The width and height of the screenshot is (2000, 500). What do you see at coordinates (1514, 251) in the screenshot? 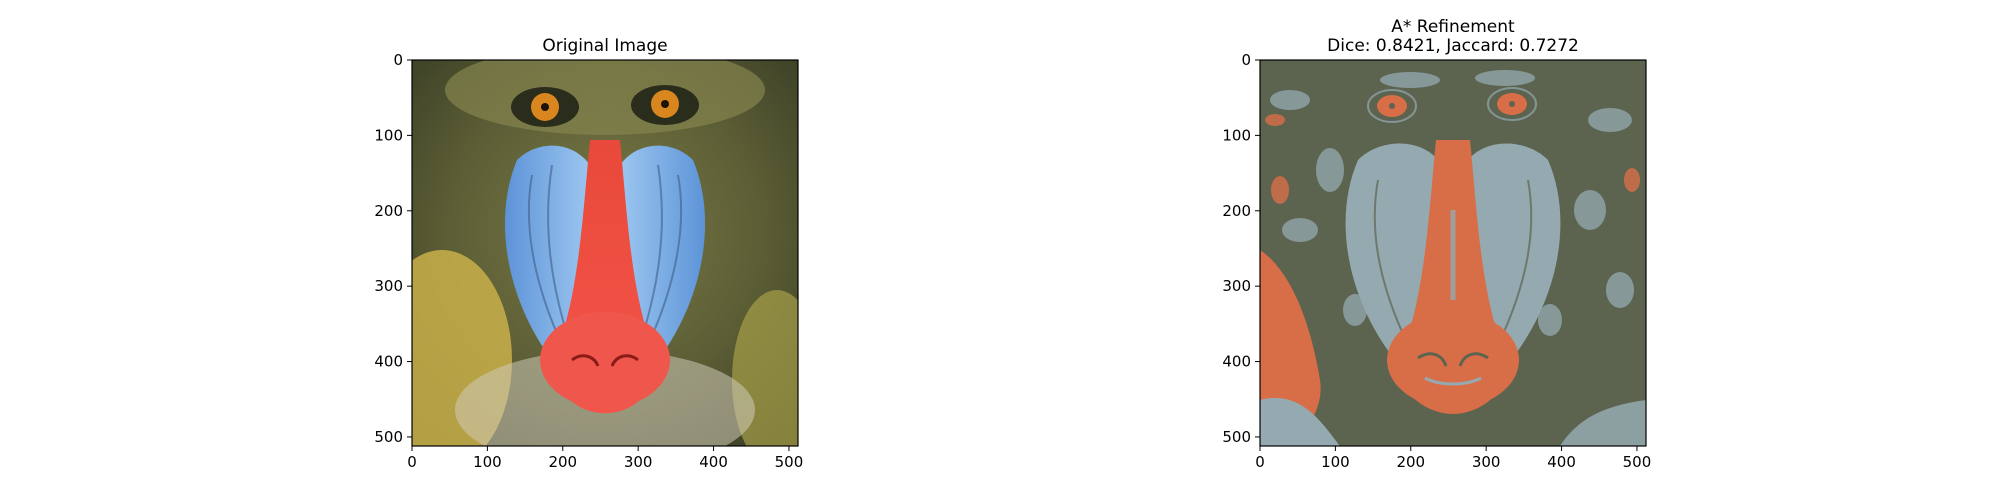
I see `seg-cheek-right` at bounding box center [1514, 251].